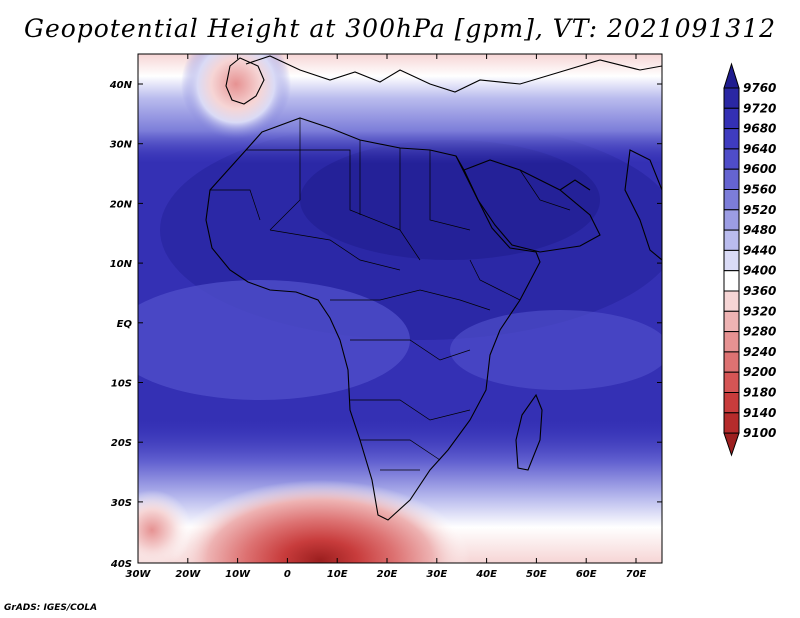 The height and width of the screenshot is (618, 800). What do you see at coordinates (121, 204) in the screenshot?
I see `lat-label: 20N` at bounding box center [121, 204].